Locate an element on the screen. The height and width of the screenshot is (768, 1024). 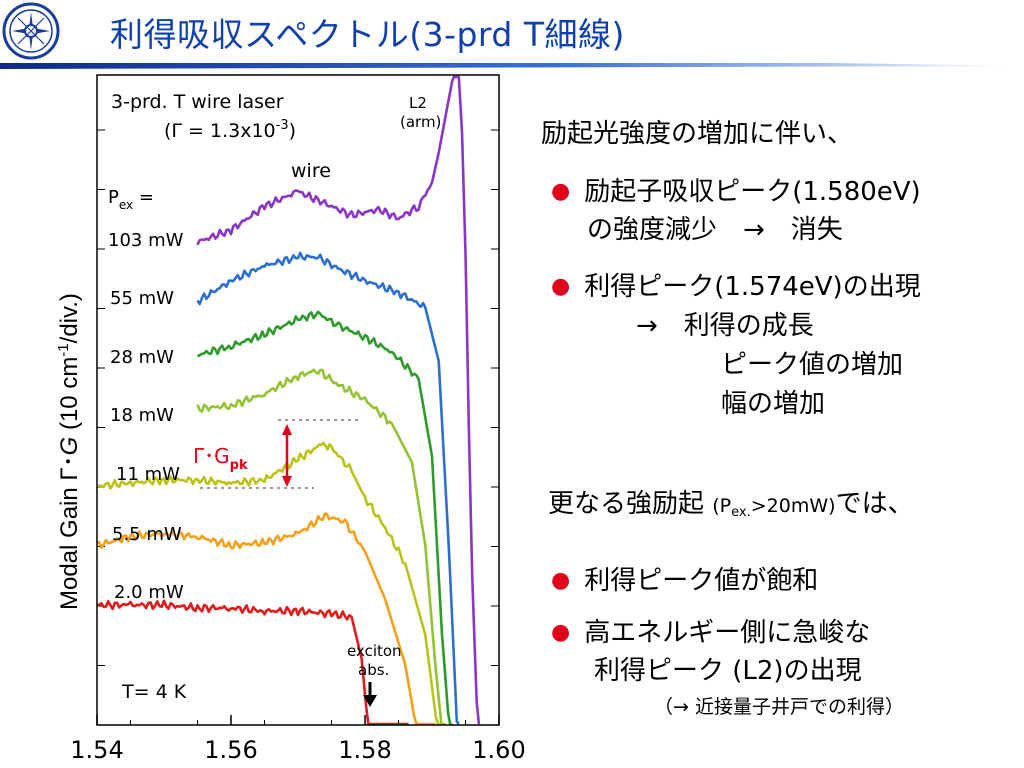
gpk-arrow-head-top is located at coordinates (287, 429).